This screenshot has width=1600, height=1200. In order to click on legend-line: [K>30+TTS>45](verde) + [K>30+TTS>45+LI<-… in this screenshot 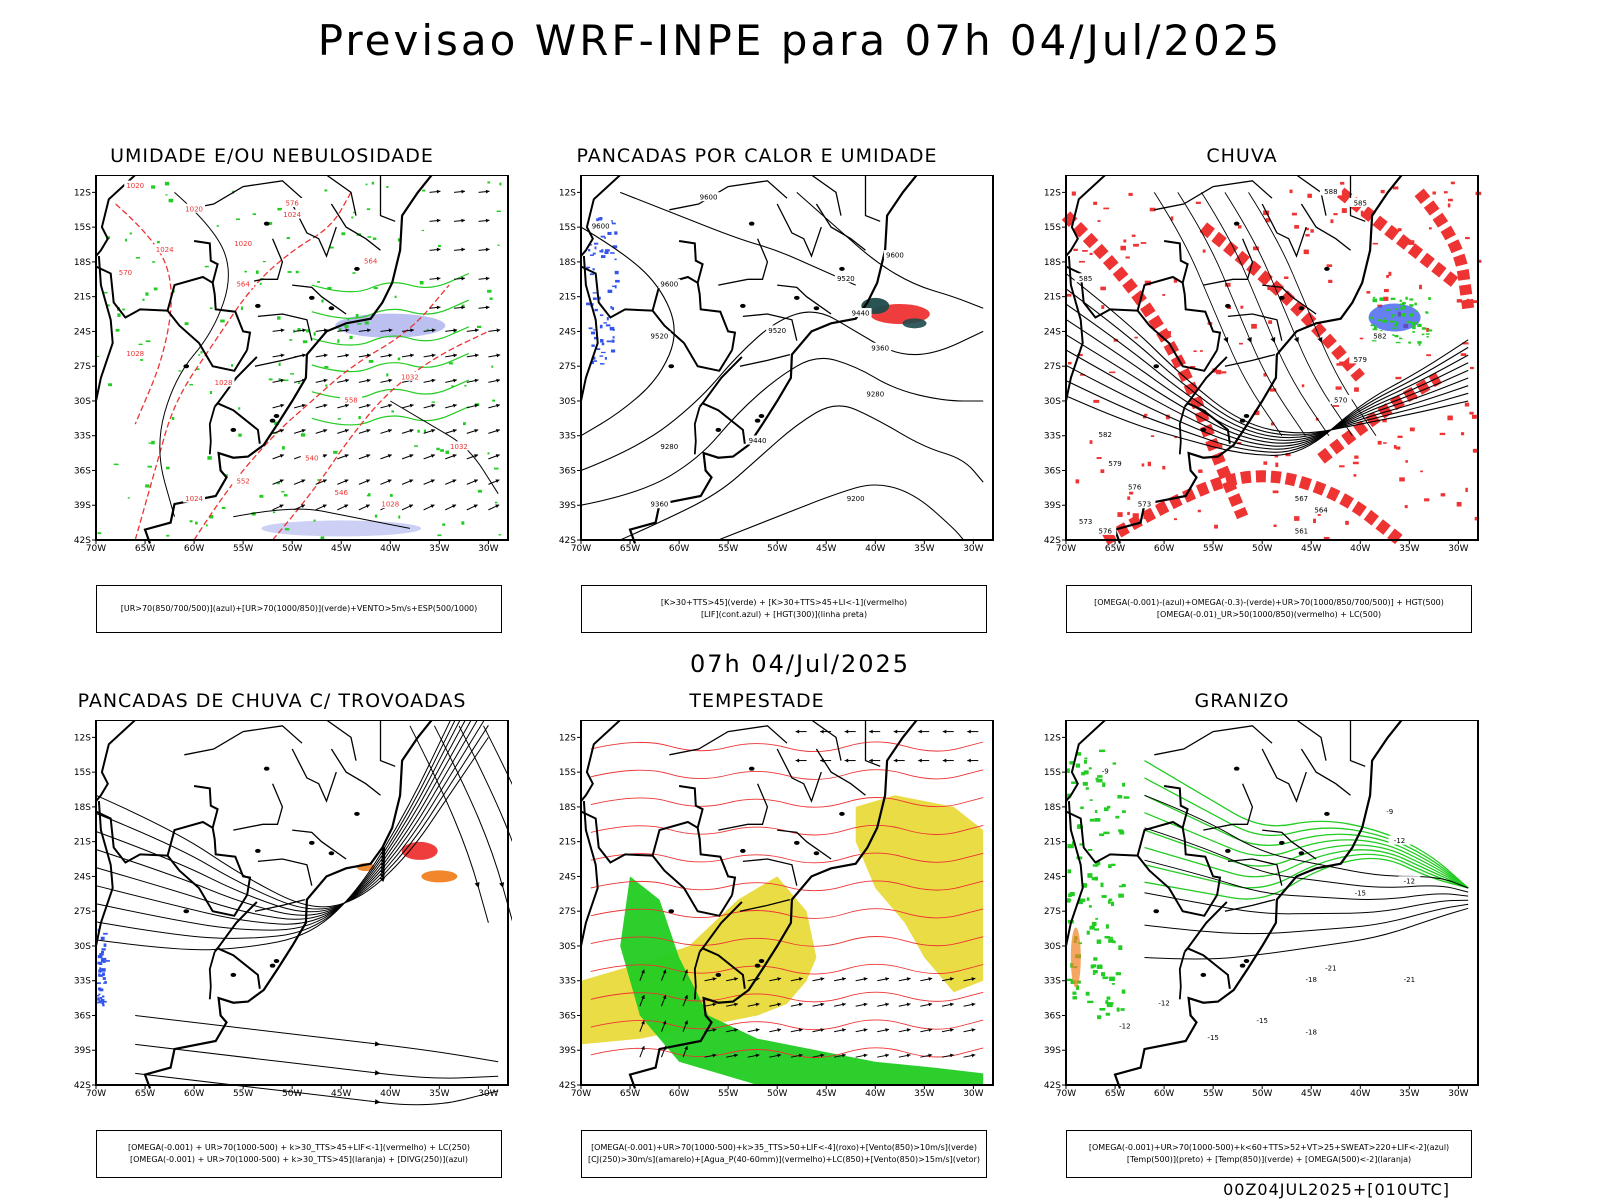, I will do `click(784, 602)`.